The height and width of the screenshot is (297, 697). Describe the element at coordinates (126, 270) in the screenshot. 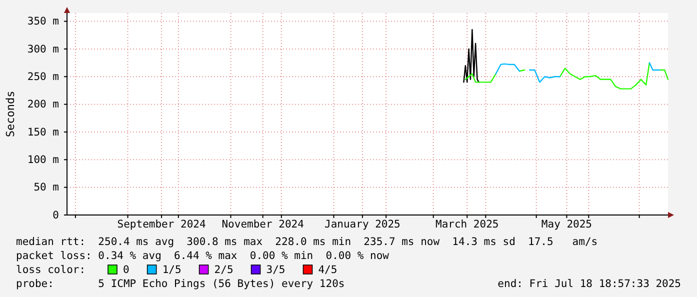

I see `legend-label: 0` at that location.